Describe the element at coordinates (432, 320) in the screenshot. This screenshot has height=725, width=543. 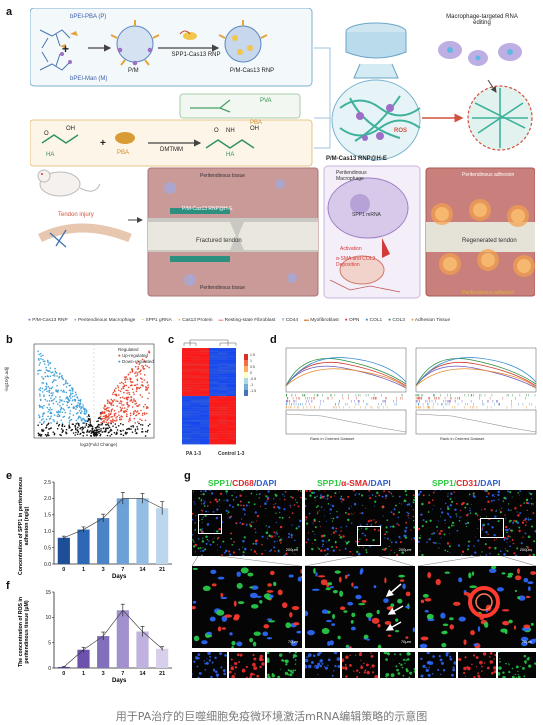
I see `legend-text: Adhesion Tissue` at that location.